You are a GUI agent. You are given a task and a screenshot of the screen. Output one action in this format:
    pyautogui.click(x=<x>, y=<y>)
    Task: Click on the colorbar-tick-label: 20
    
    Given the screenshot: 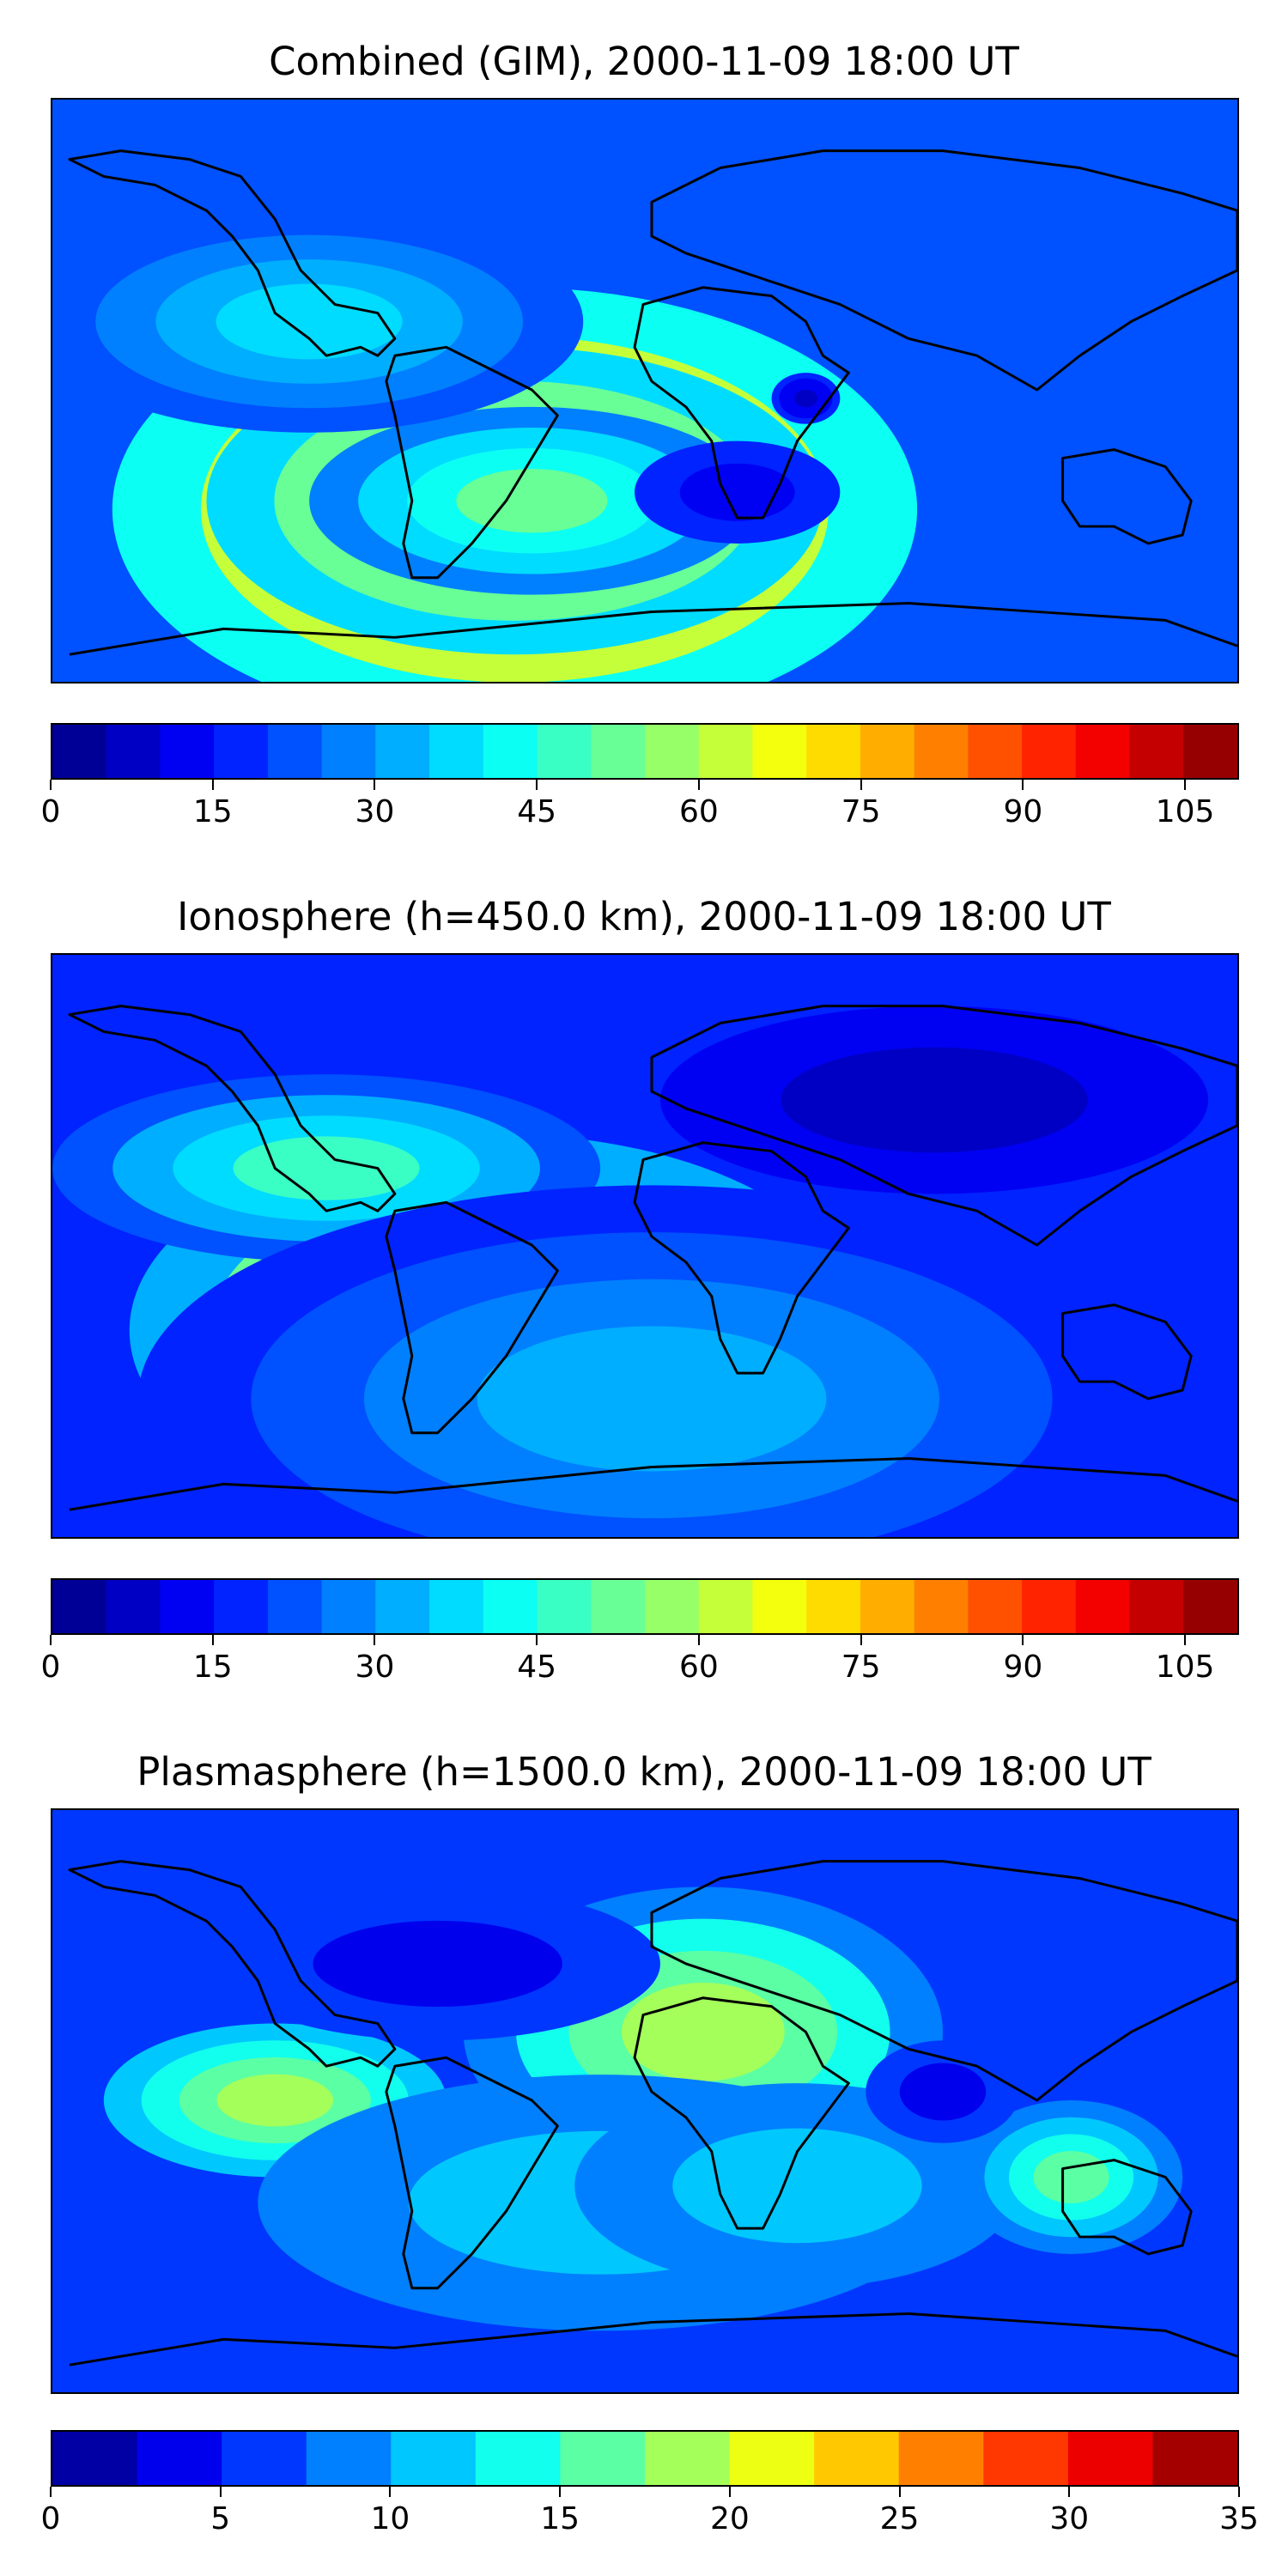 What is the action you would take?
    pyautogui.click(x=729, y=2519)
    